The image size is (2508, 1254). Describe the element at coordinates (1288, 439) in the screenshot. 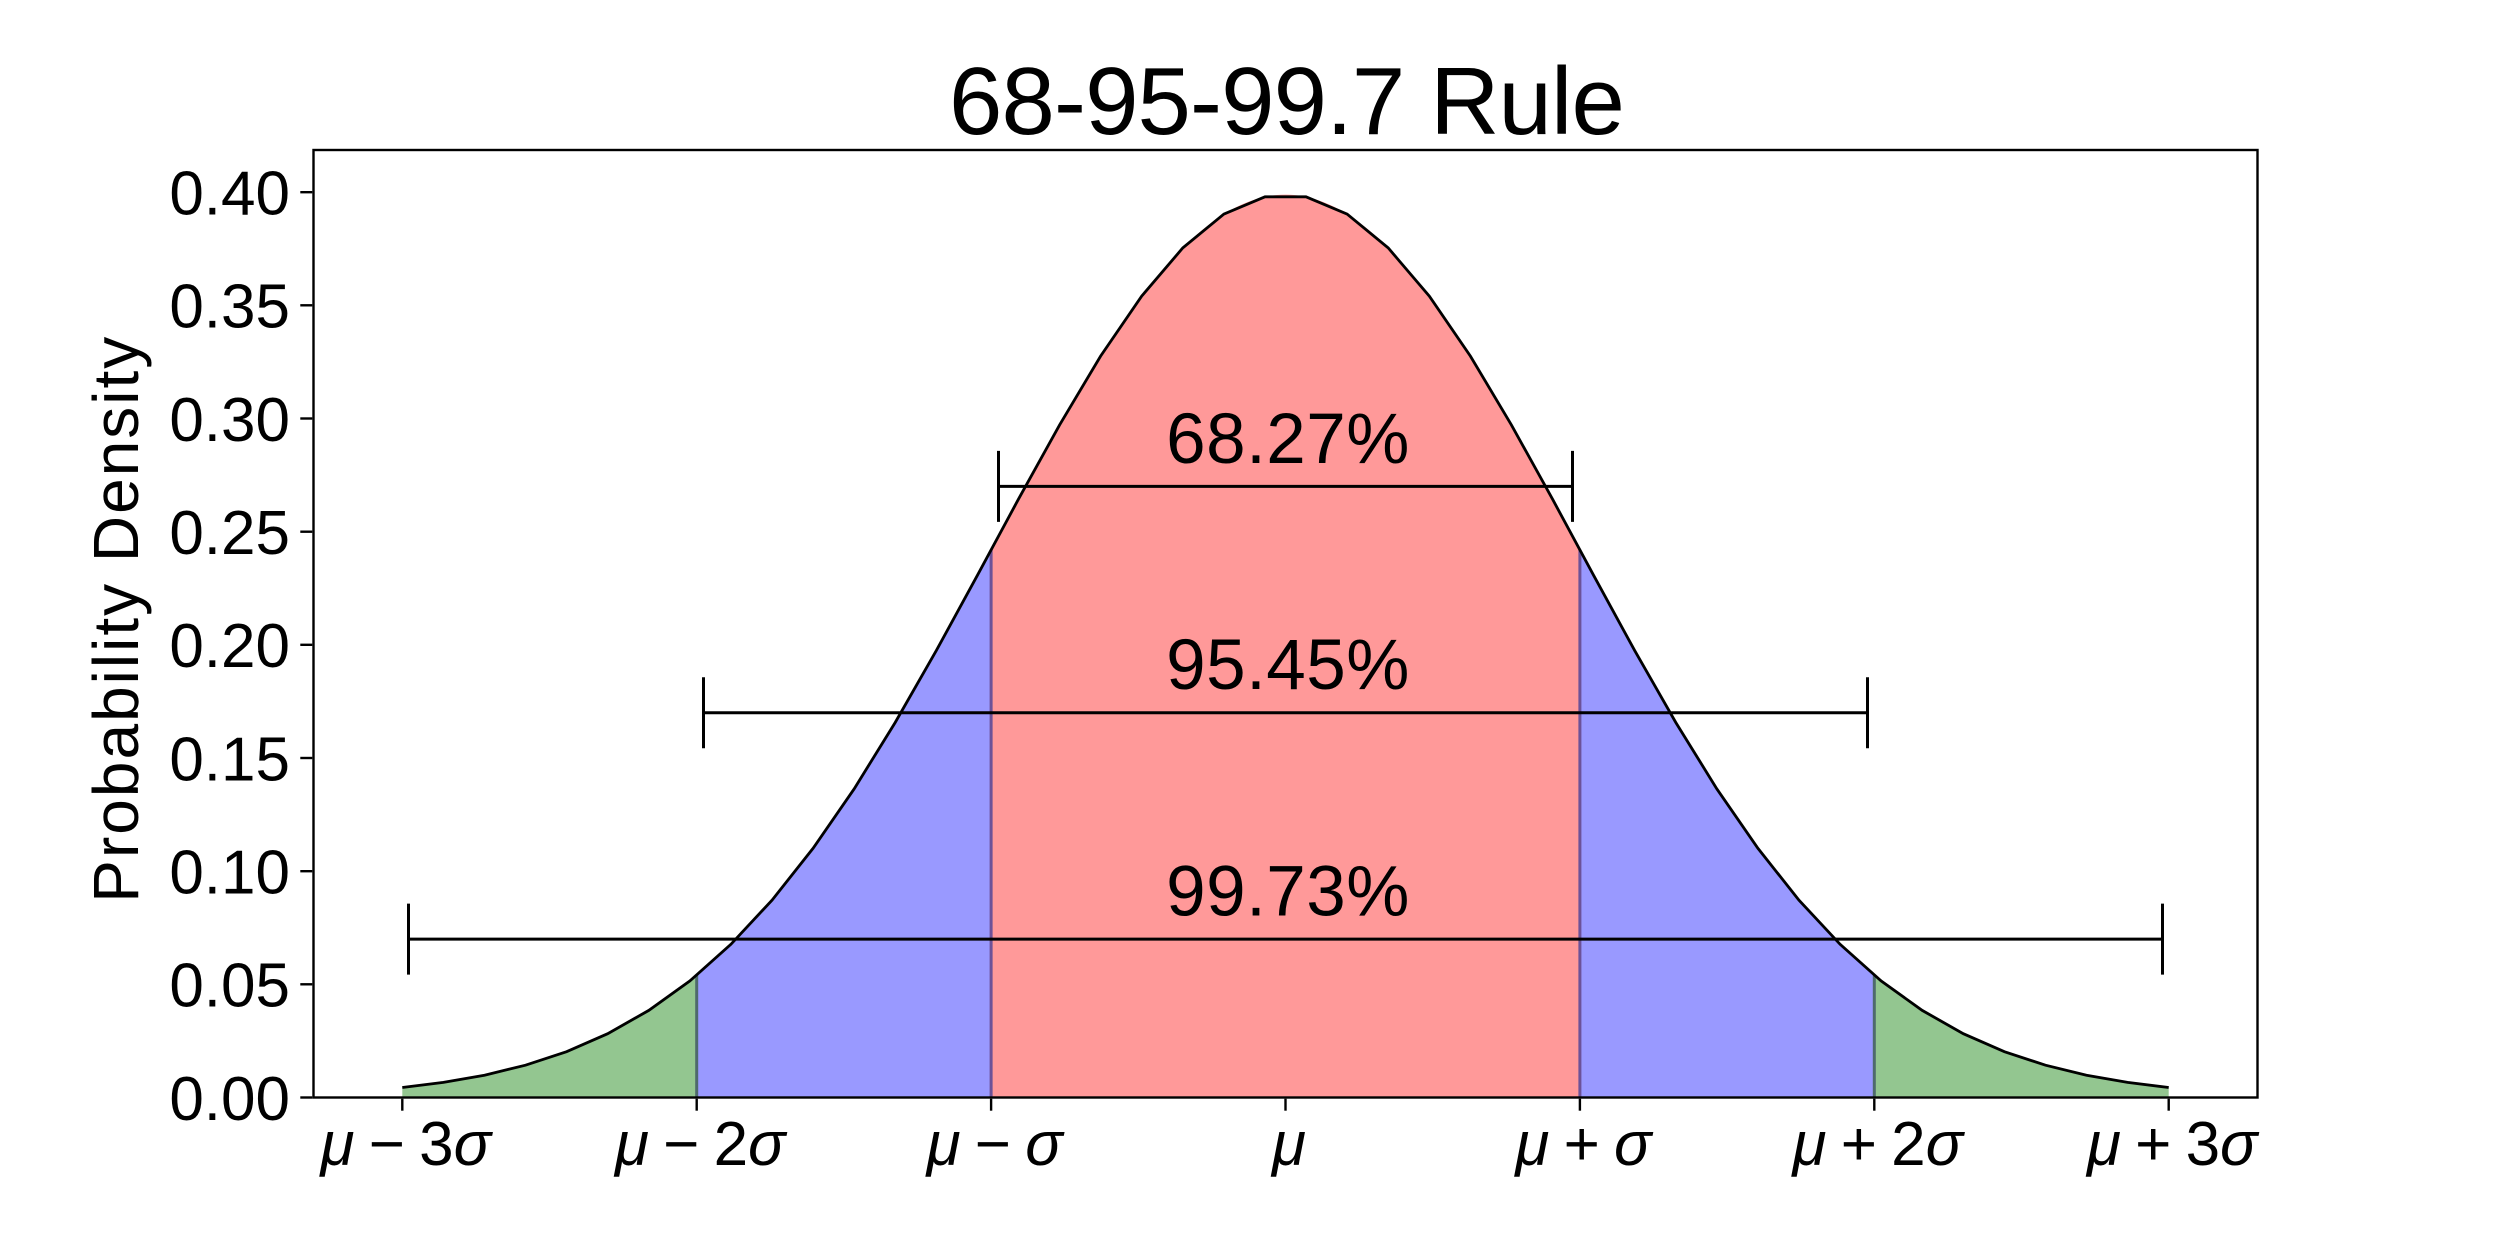

I see `svg-text: 68.27%` at that location.